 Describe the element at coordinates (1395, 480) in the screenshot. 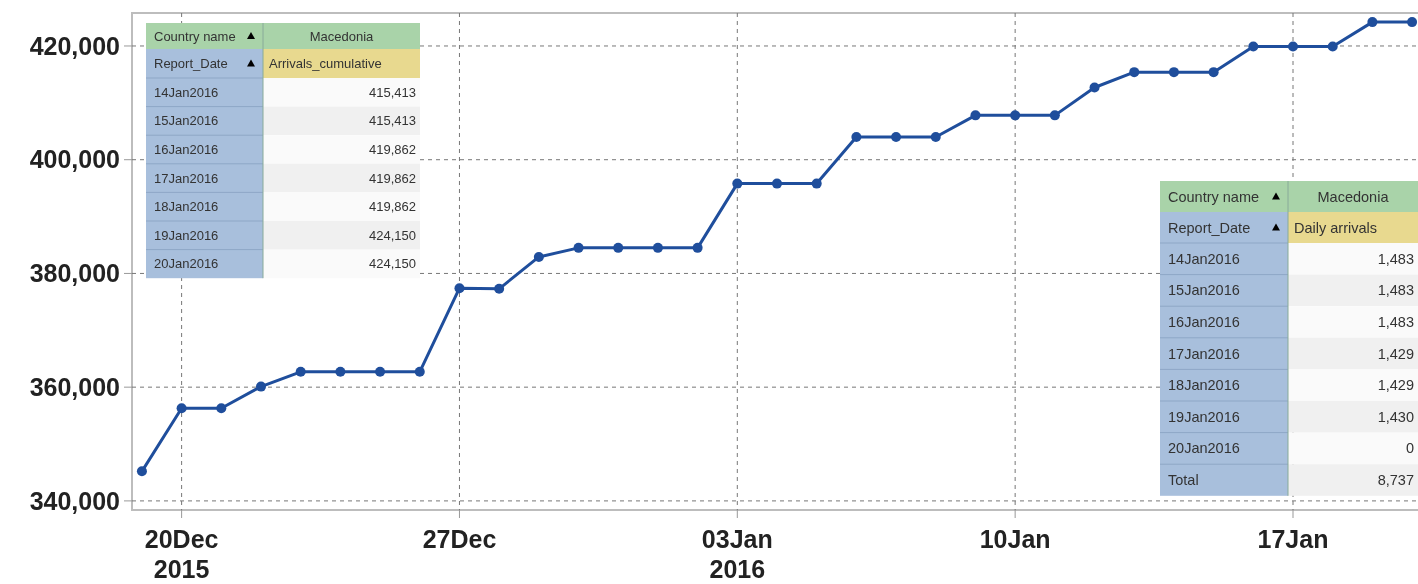

I see `annotation: 8,737` at that location.